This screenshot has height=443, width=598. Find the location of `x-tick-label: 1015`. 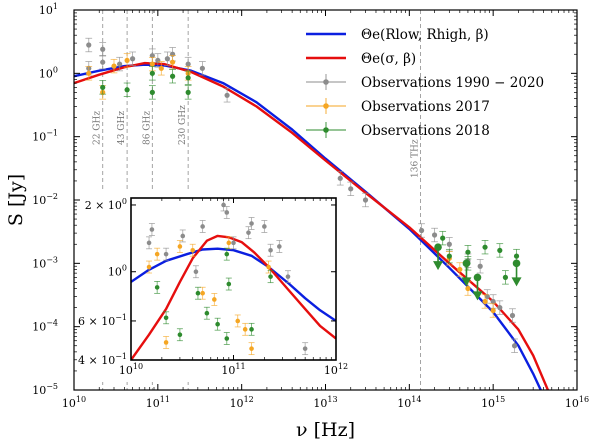

x-tick-label: 1015 is located at coordinates (493, 402).